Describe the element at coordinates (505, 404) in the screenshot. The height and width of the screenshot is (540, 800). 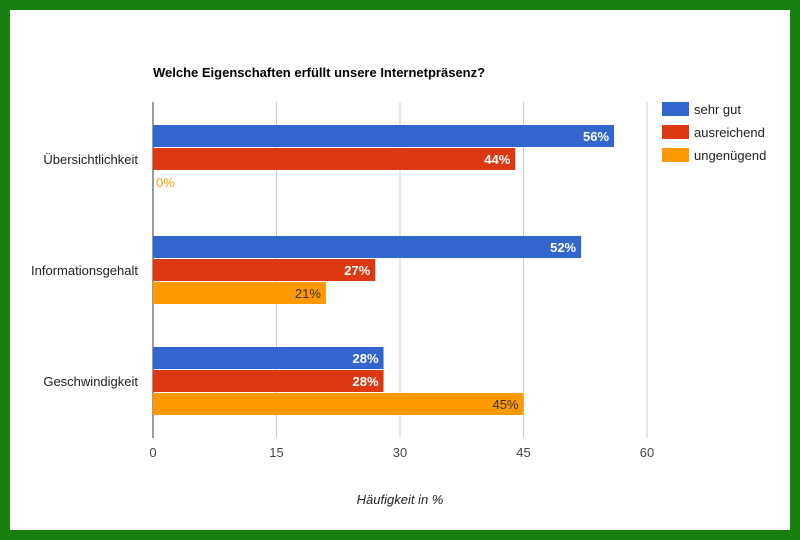
I see `data-label: 45%` at that location.